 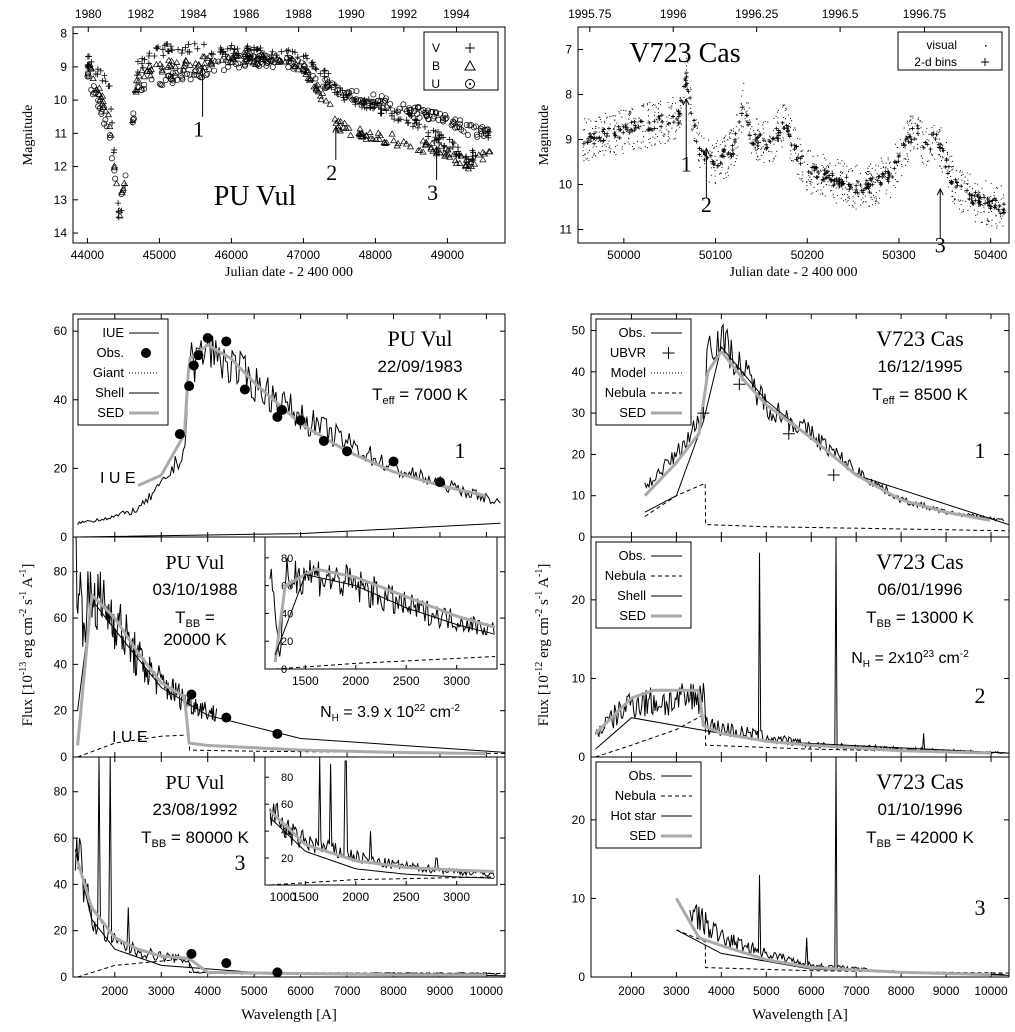 I want to click on year-tick-label: 1996, so click(x=673, y=14).